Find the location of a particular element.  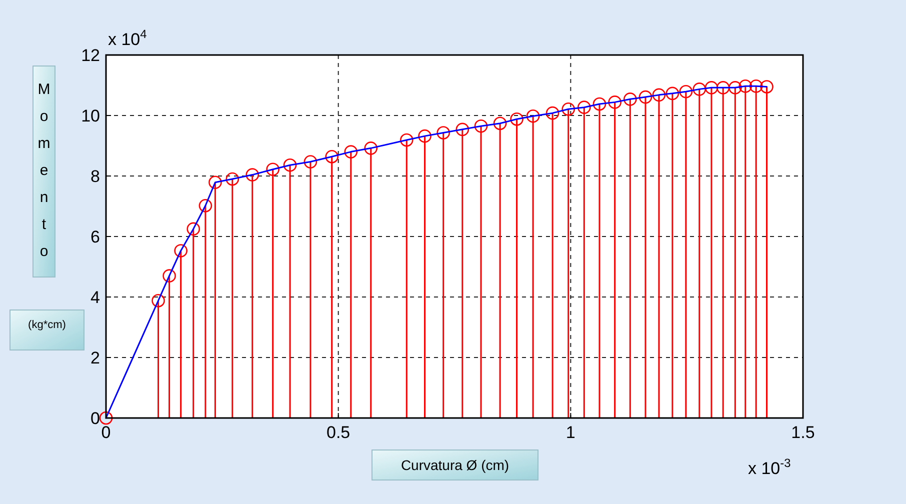

x-axis-title: Curvatura Ø (cm) is located at coordinates (455, 465).